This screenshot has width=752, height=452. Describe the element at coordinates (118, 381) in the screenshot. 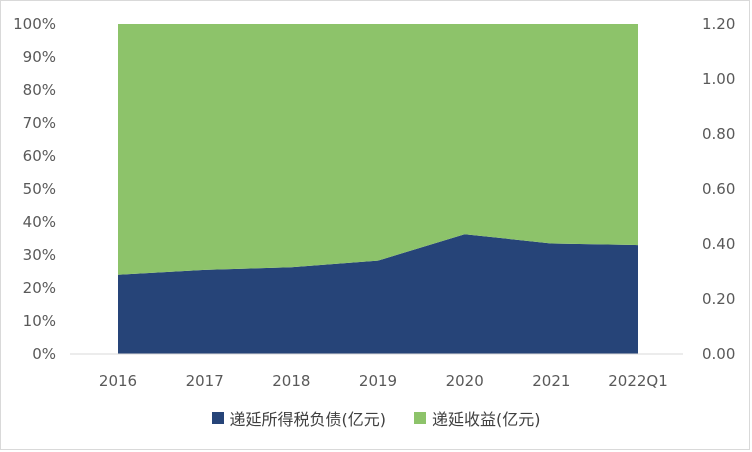

I see `x-tick-label: 2016` at that location.